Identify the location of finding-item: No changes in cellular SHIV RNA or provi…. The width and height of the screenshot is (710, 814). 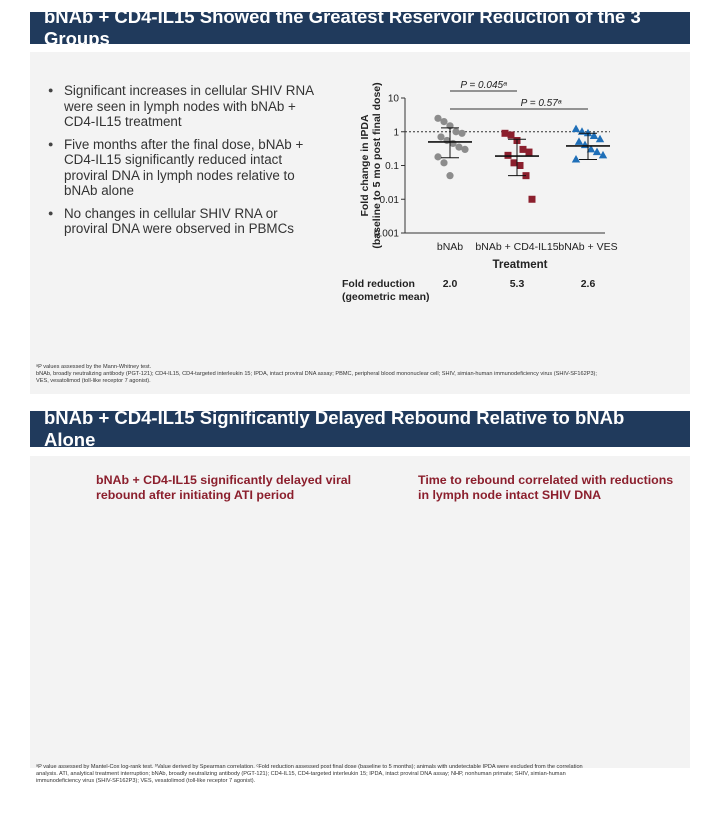
(183, 221).